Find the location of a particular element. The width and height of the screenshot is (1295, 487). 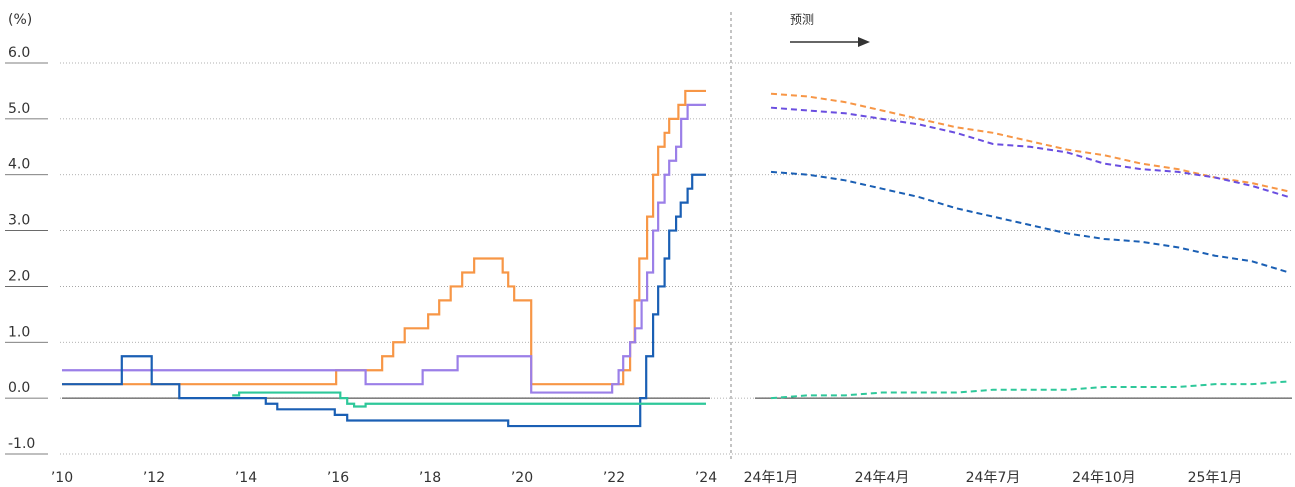

x-tick-label: 24年1月 is located at coordinates (771, 478).